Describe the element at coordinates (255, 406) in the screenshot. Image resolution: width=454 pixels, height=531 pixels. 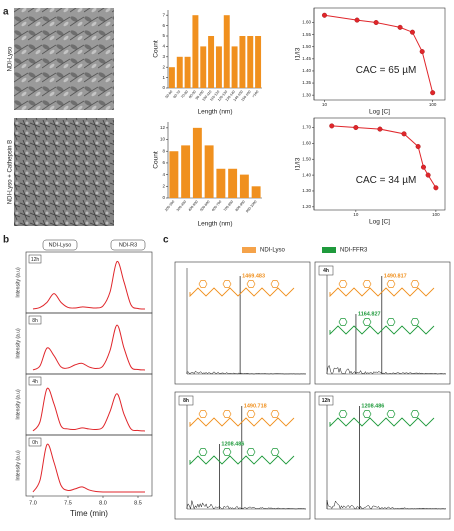
I see `peak-label: 1490.718` at that location.